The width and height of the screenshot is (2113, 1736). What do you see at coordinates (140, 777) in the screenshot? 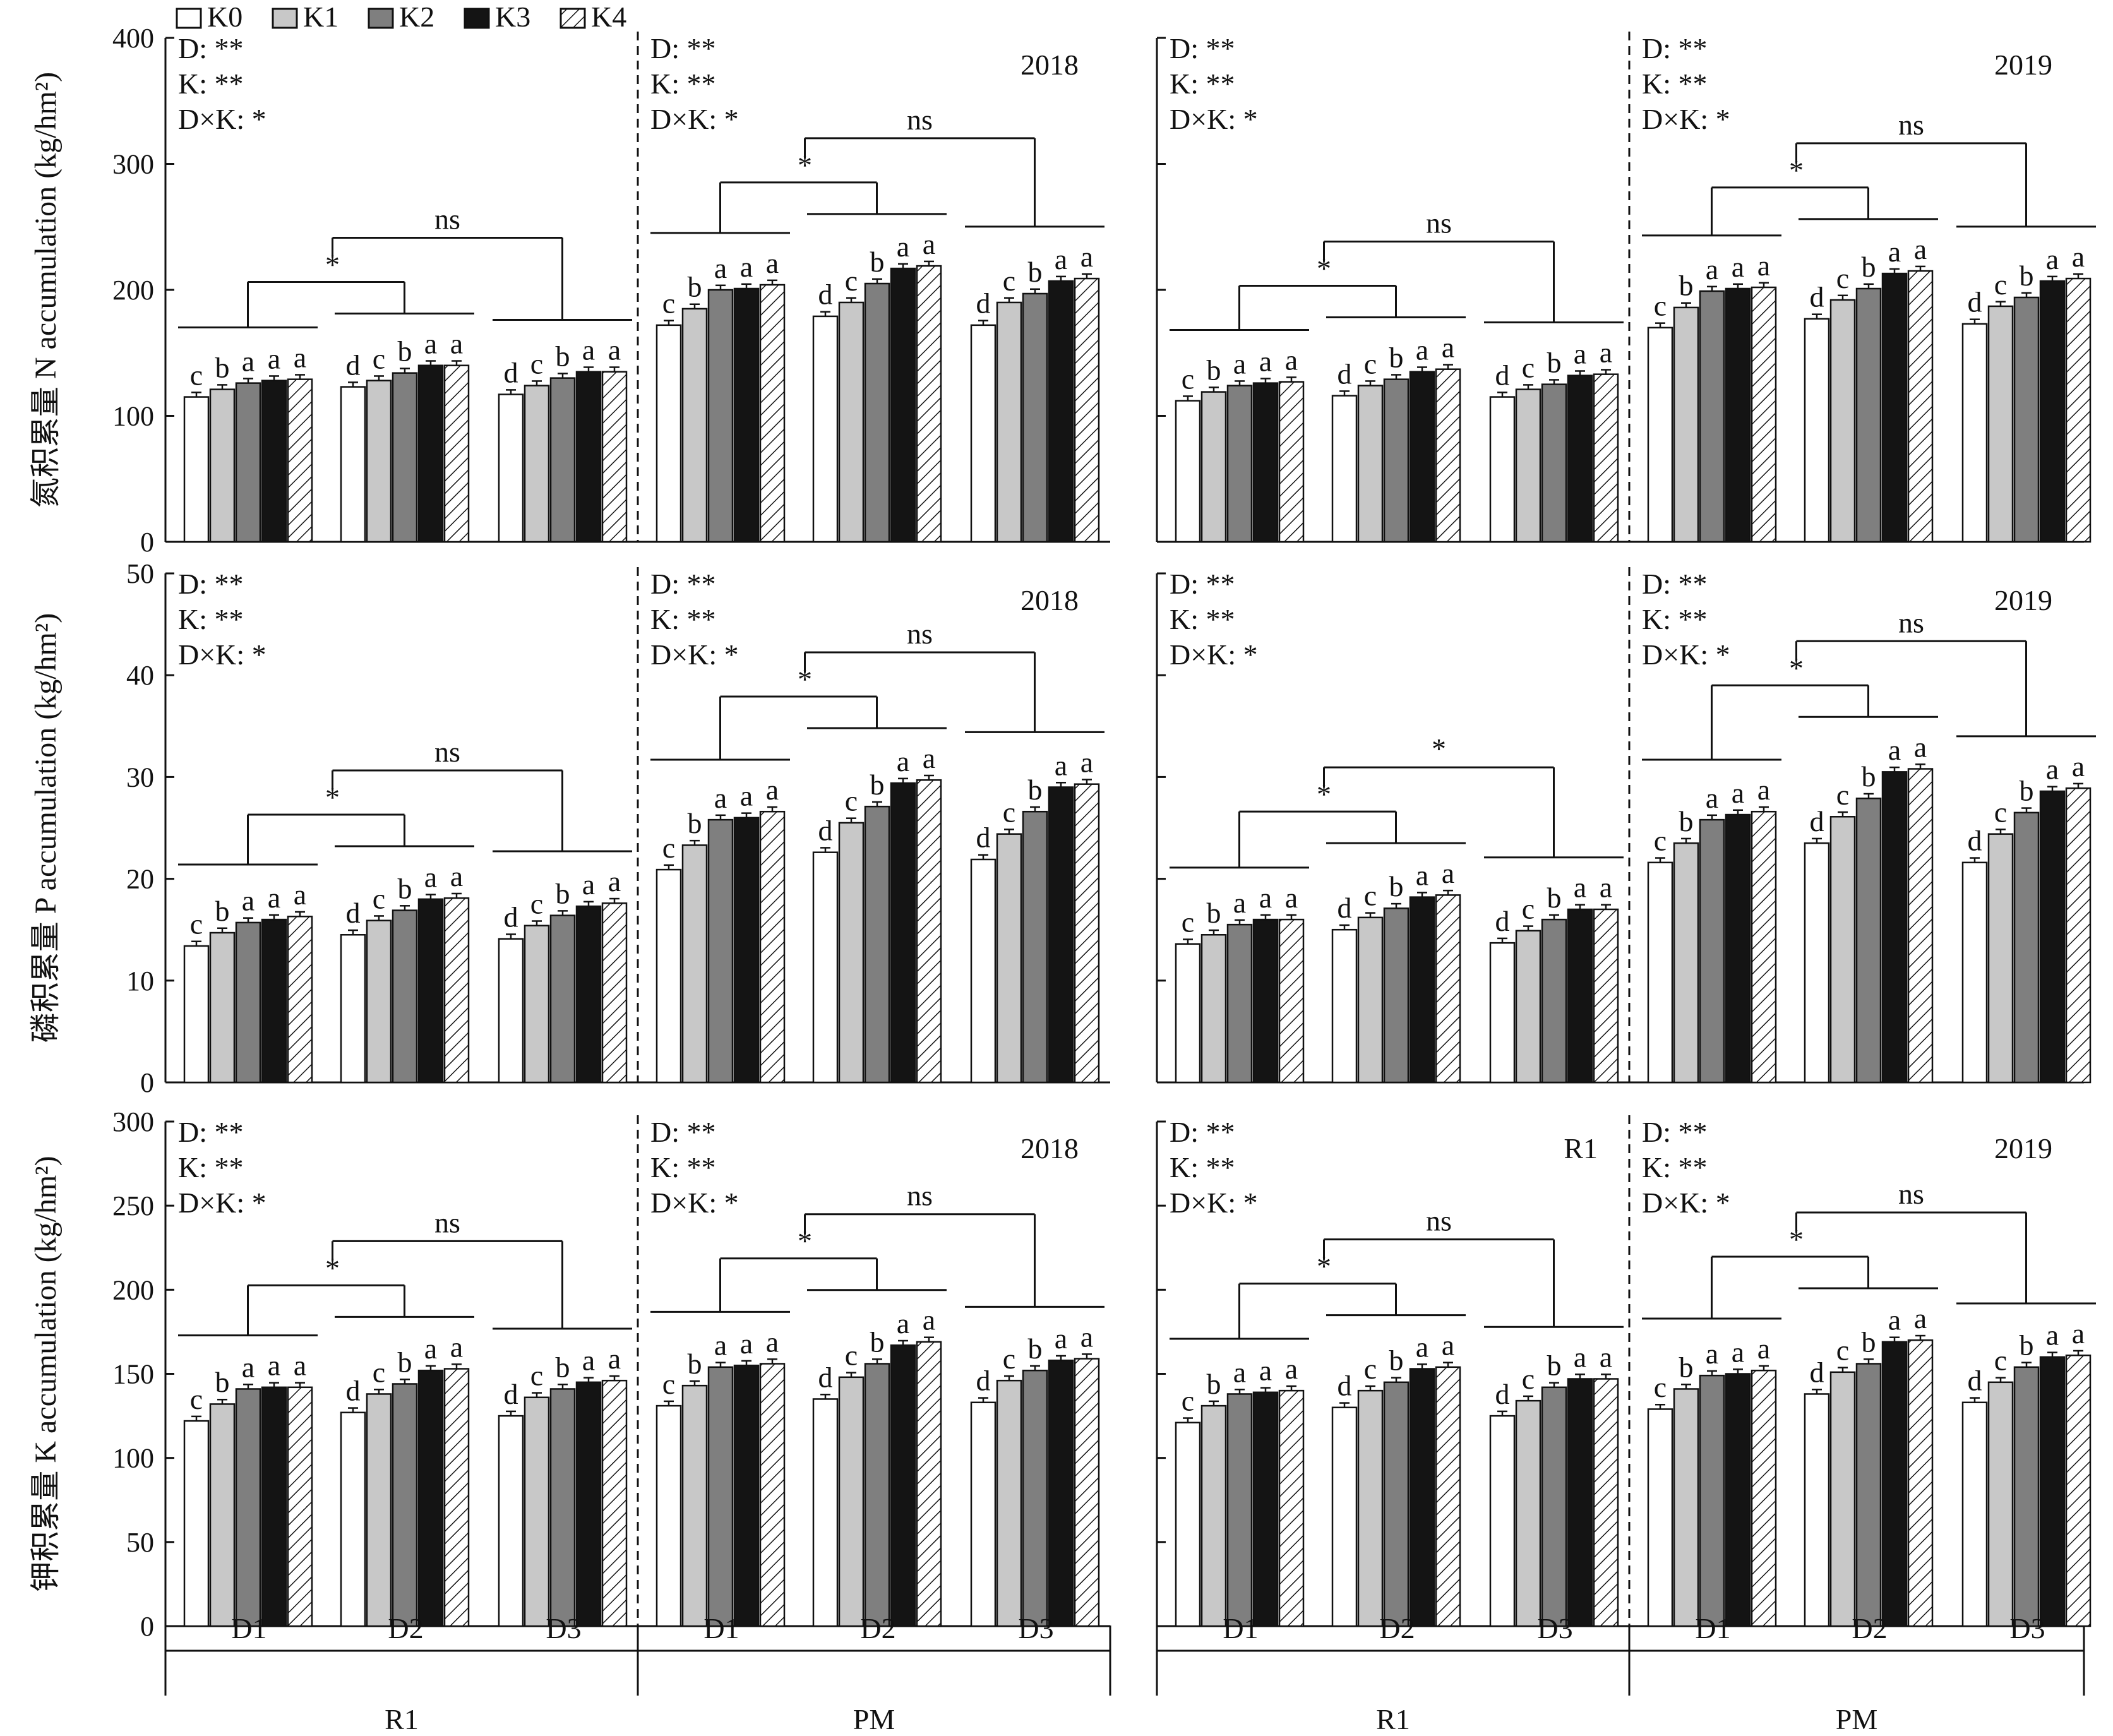
I see `y-tick-label: 30` at bounding box center [140, 777].